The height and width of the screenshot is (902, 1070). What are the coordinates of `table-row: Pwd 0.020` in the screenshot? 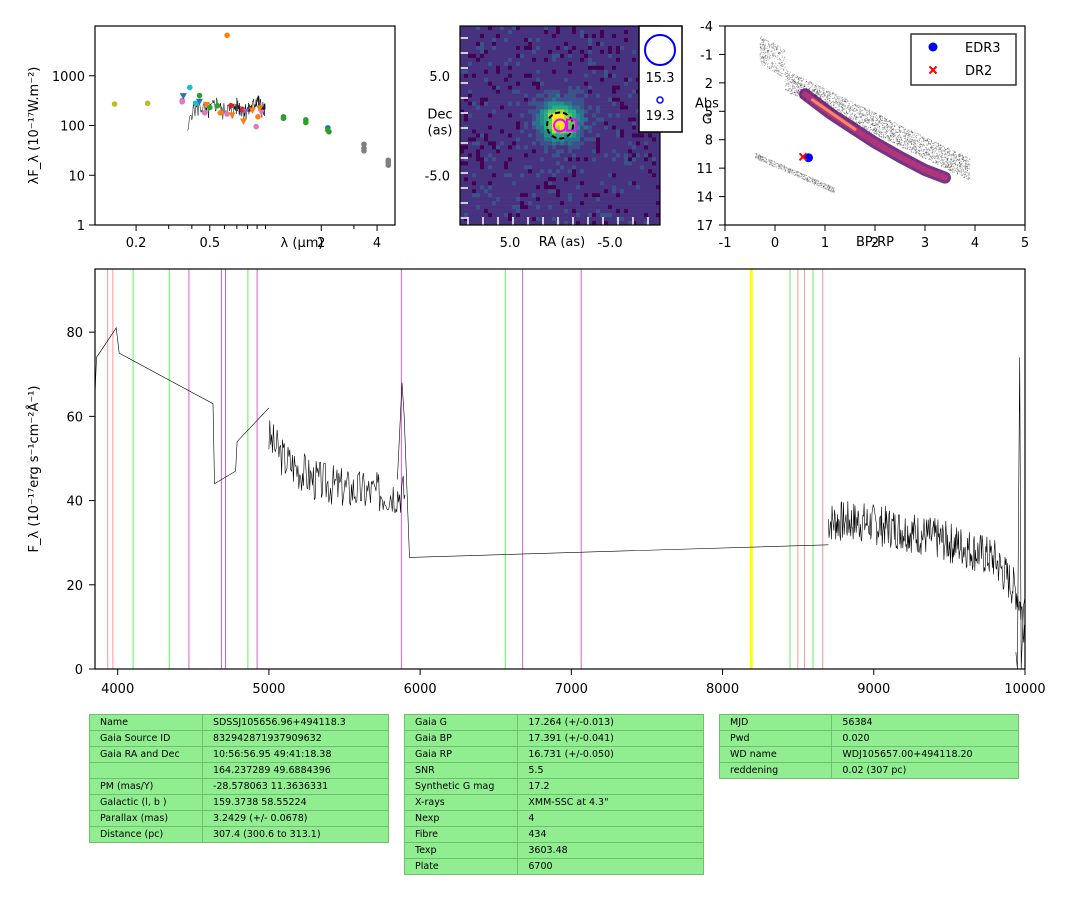 It's located at (868, 738).